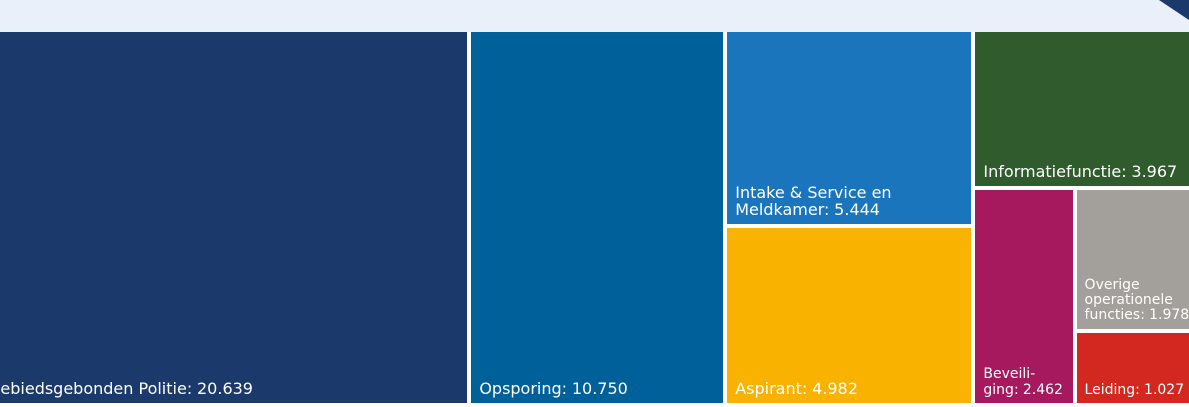  What do you see at coordinates (1112, 389) in the screenshot?
I see `category-name: Leiding:` at bounding box center [1112, 389].